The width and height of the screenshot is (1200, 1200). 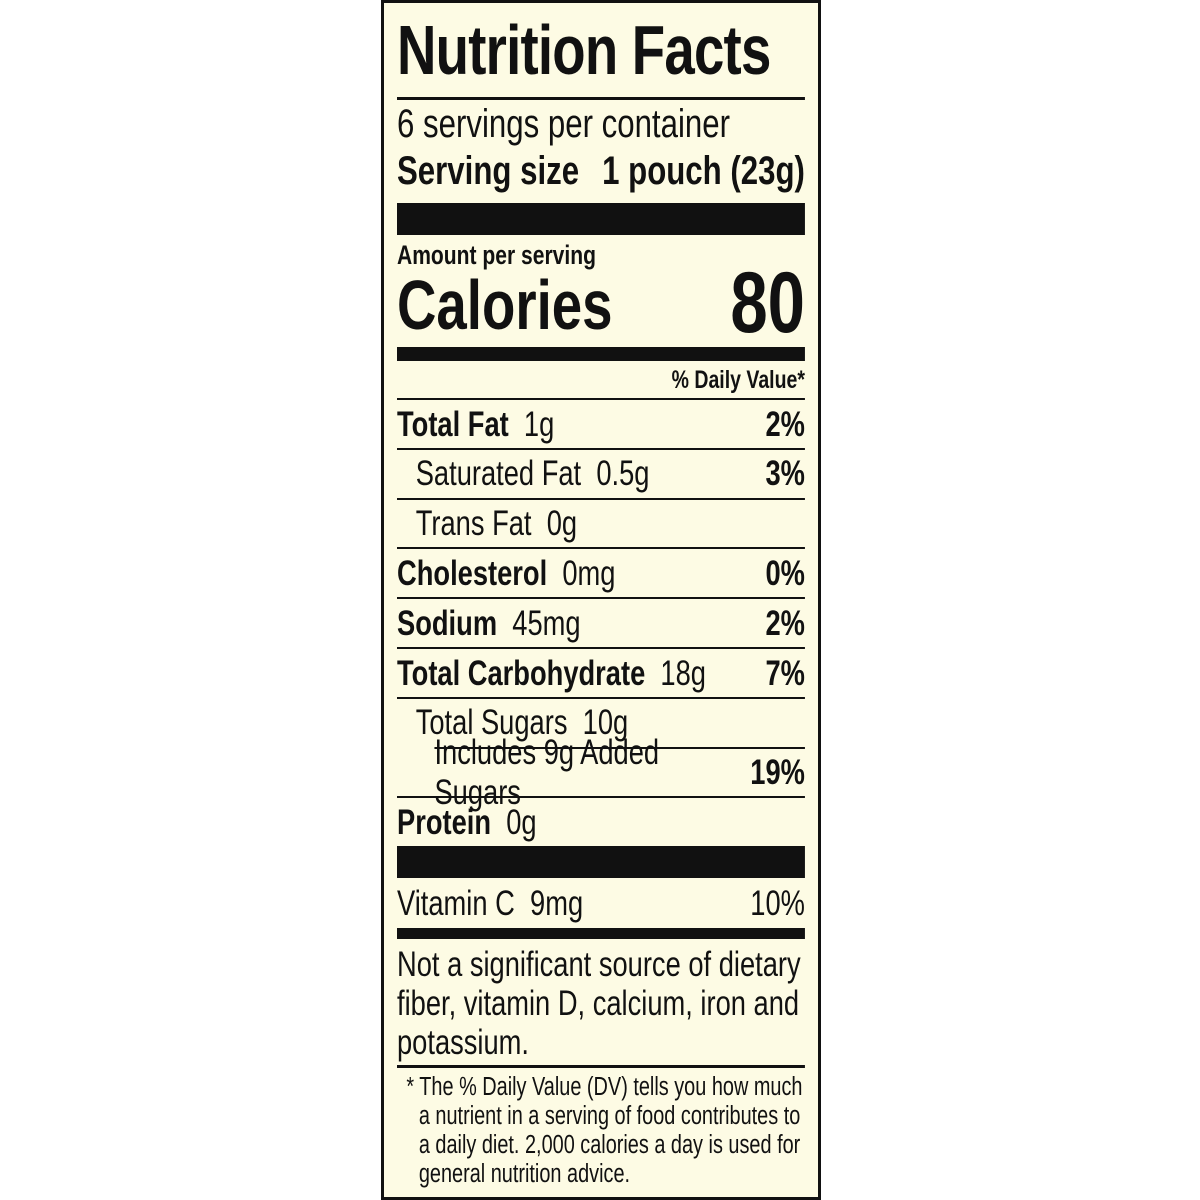 I want to click on nutrient-label: Total Fat 1g, so click(x=475, y=425).